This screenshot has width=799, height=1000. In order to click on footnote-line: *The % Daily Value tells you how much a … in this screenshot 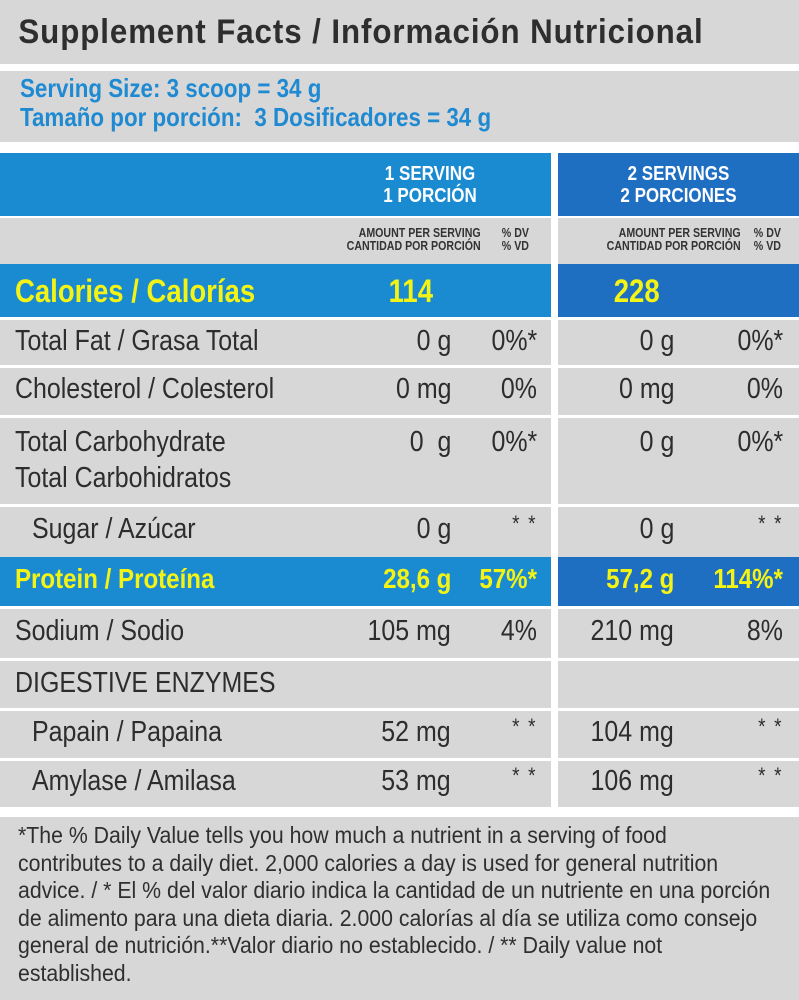, I will do `click(342, 835)`.